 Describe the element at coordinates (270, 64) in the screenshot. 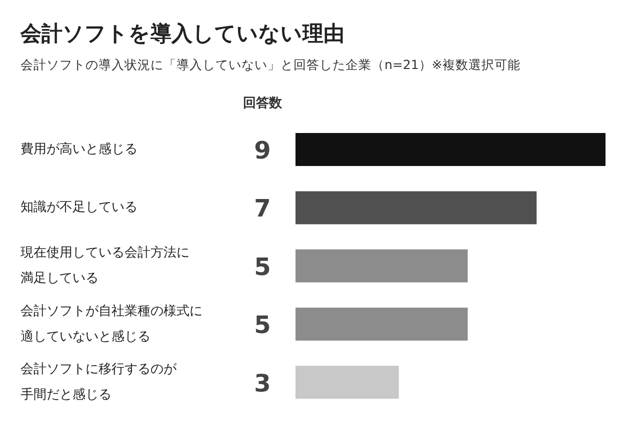

I see `chart-subtitle: 会計ソフトの導入状況に「導入していない」と回答した企業（n=21）※複数選択可能` at that location.